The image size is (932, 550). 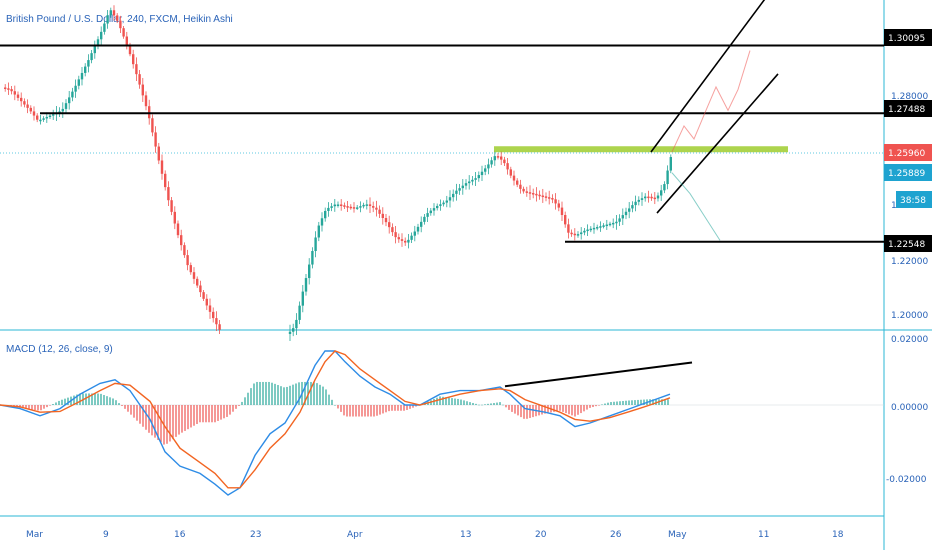 What do you see at coordinates (106, 535) in the screenshot?
I see `x-tick-label: 9` at bounding box center [106, 535].